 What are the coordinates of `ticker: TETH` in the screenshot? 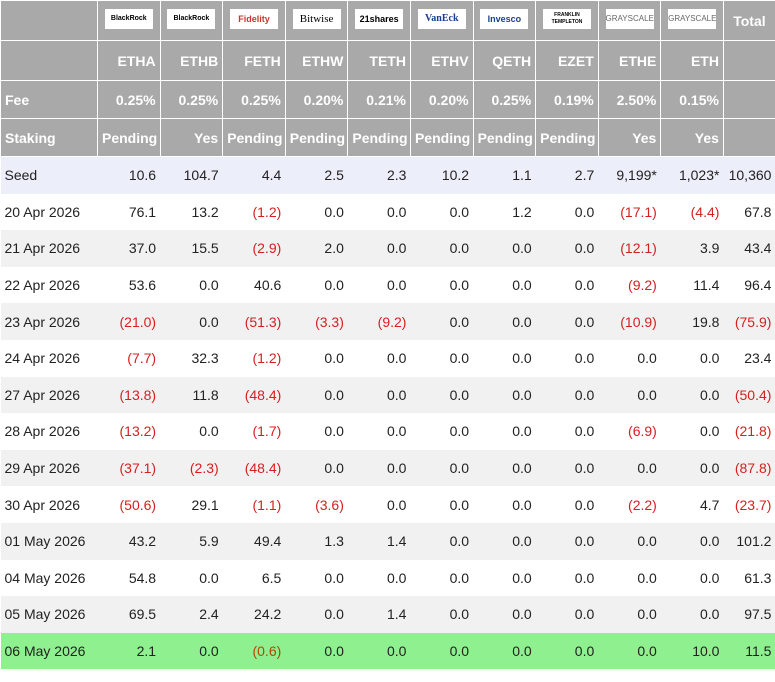 It's located at (379, 60).